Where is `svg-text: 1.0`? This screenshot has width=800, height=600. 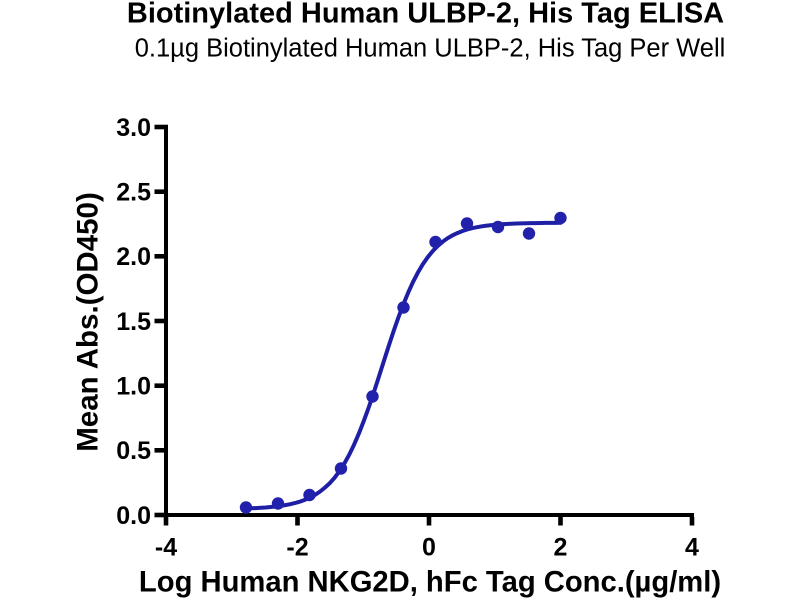
svg-text: 1.0 is located at coordinates (133, 387).